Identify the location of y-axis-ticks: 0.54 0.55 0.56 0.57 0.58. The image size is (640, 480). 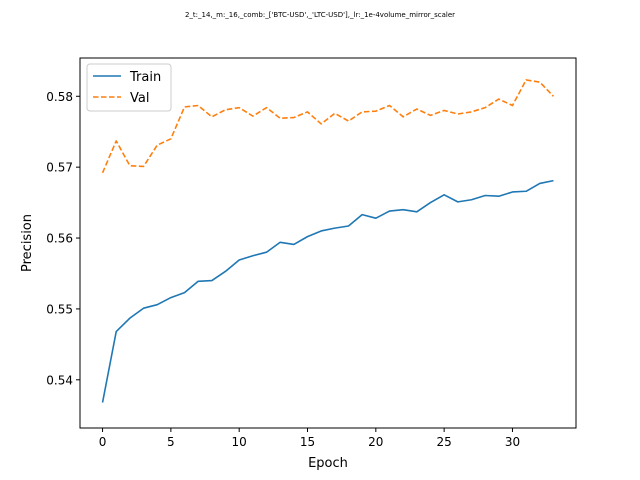
(63, 238).